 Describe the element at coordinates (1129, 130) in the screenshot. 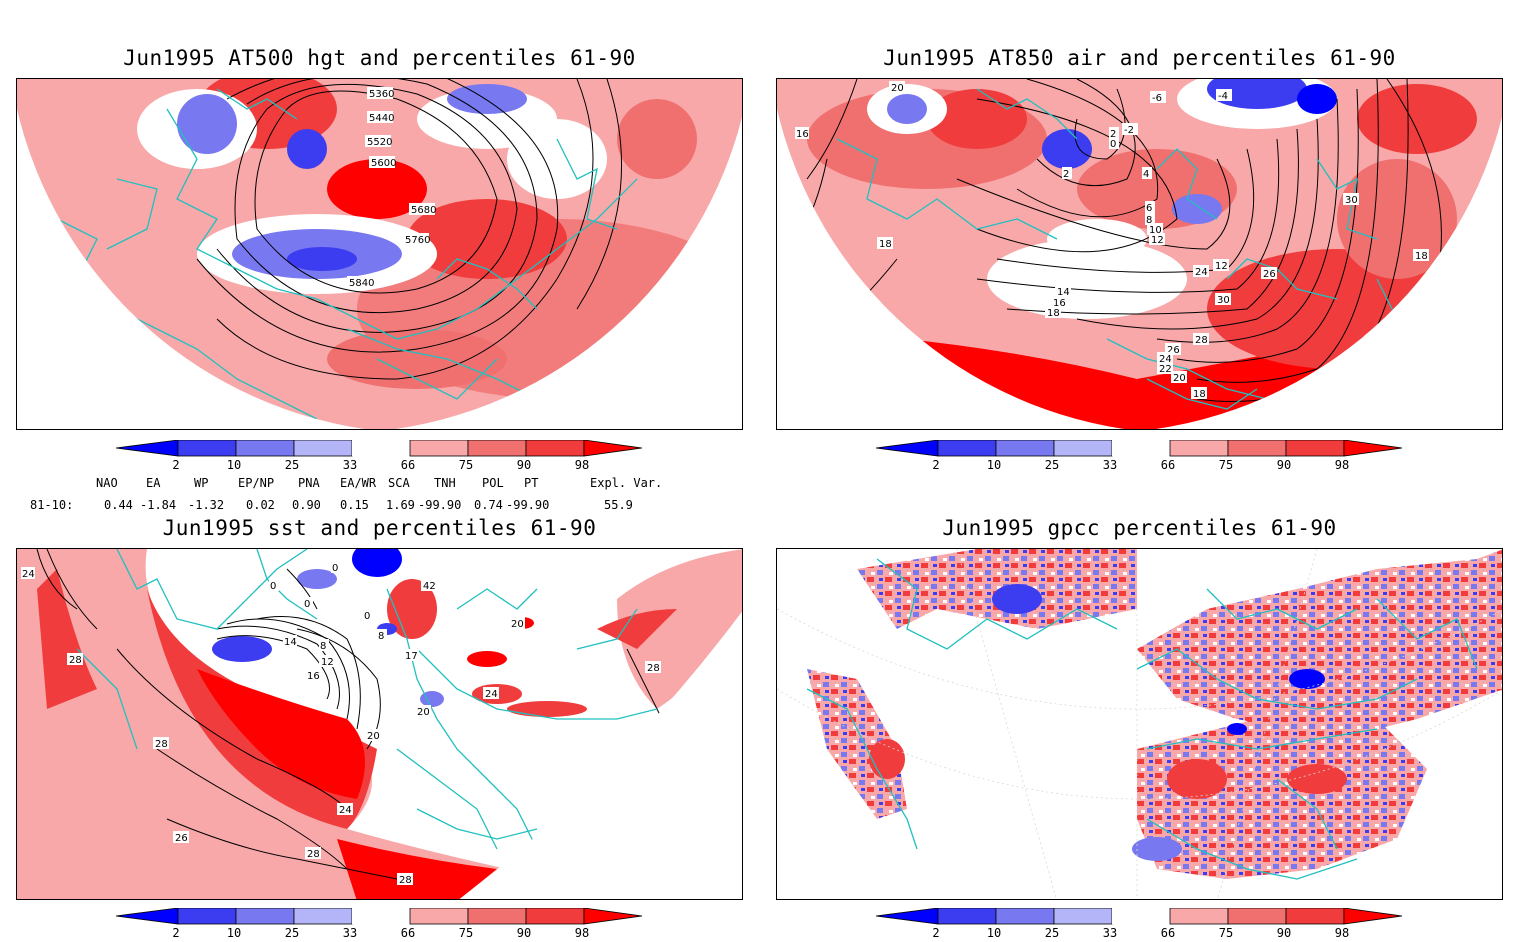

I see `svg-text: -2` at that location.